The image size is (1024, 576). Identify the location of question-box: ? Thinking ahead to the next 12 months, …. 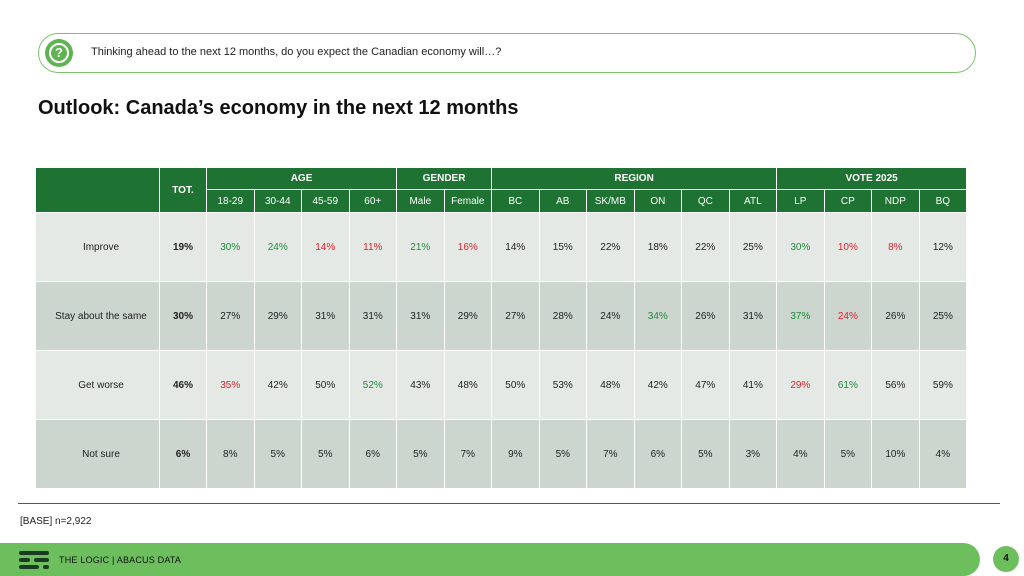
(507, 53).